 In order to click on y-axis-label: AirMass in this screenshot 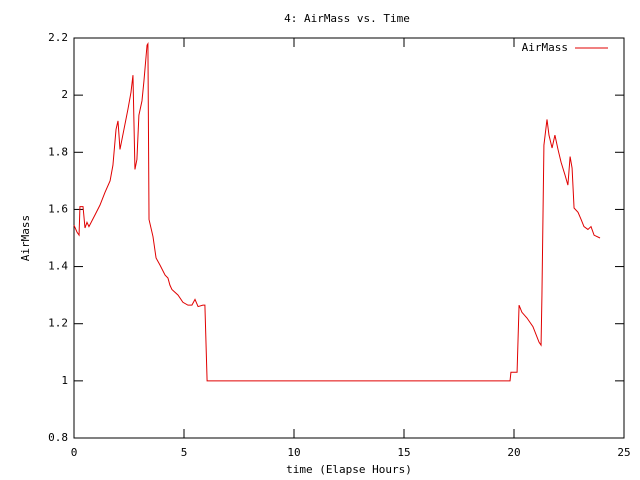, I will do `click(25, 238)`.